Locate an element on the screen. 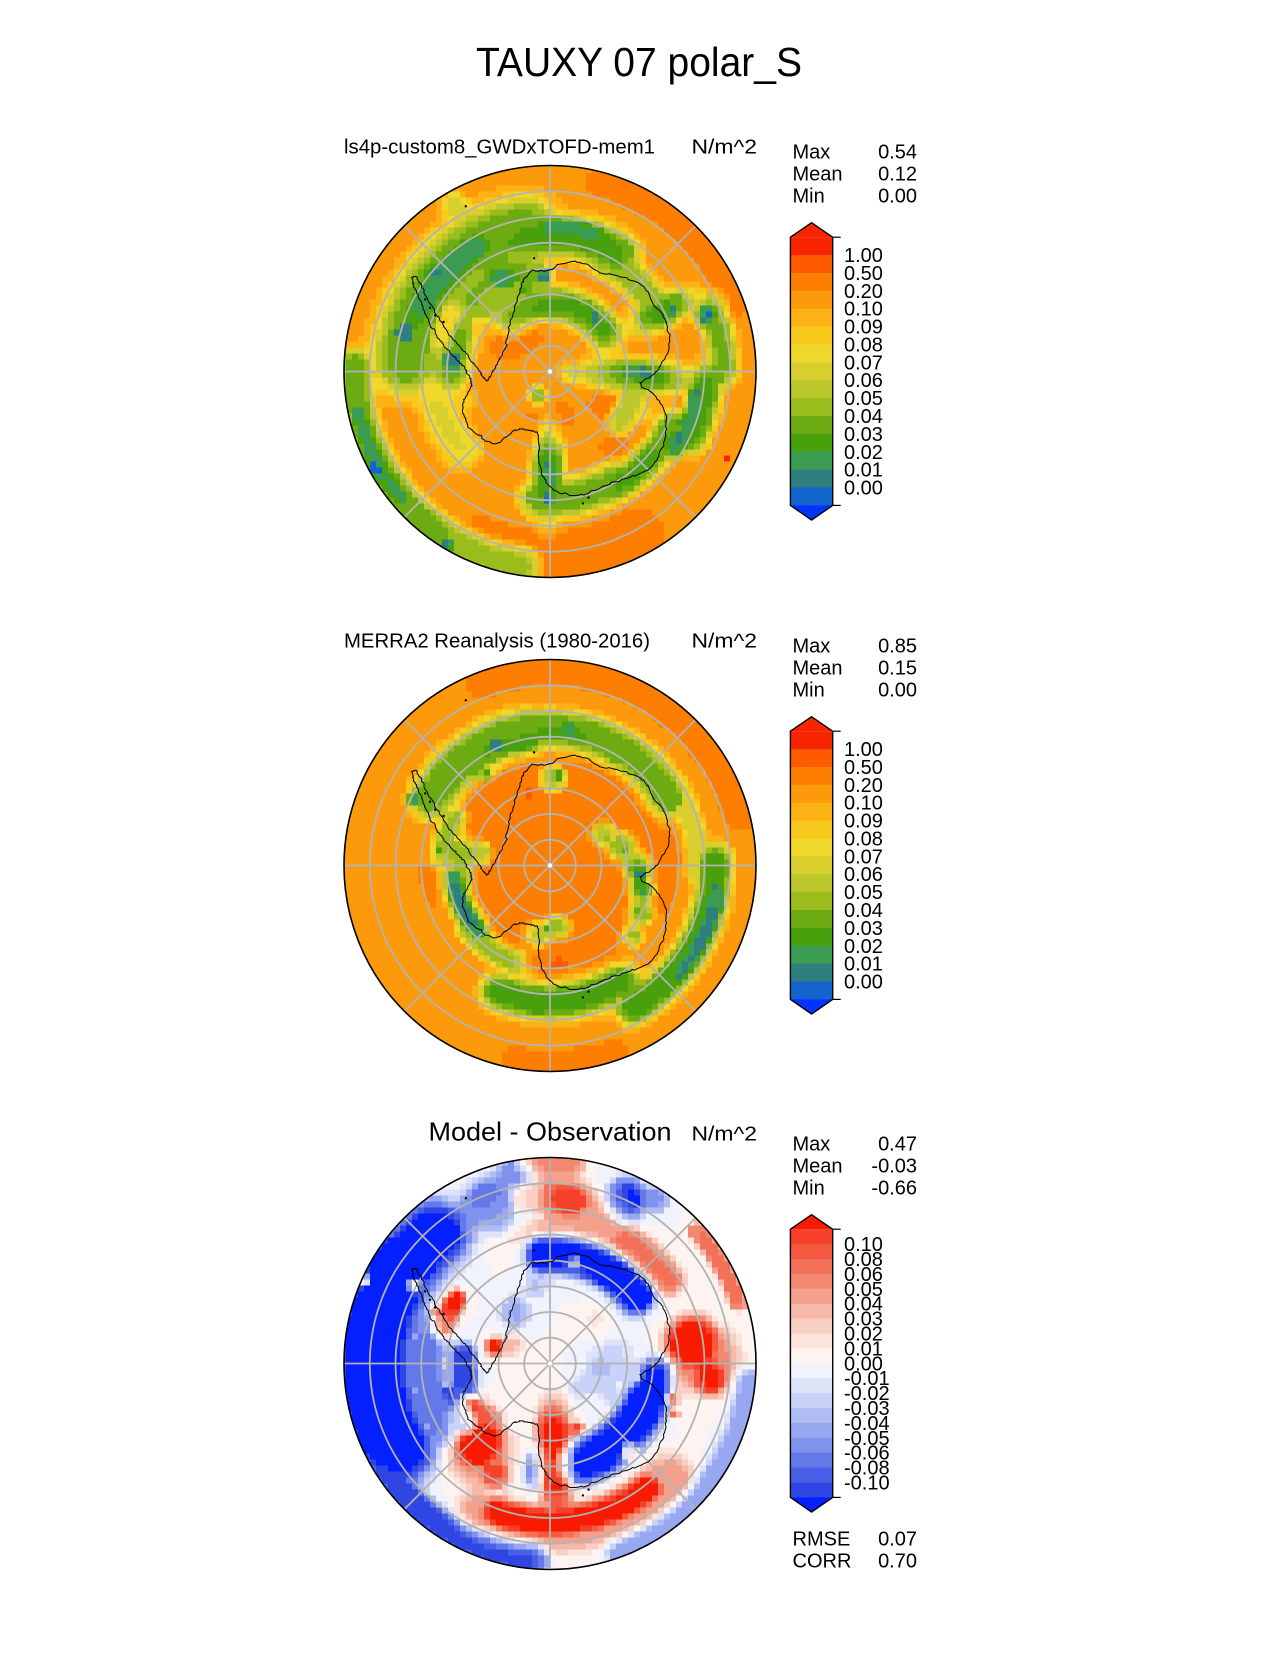  svg-text: 0.47 is located at coordinates (897, 1145).